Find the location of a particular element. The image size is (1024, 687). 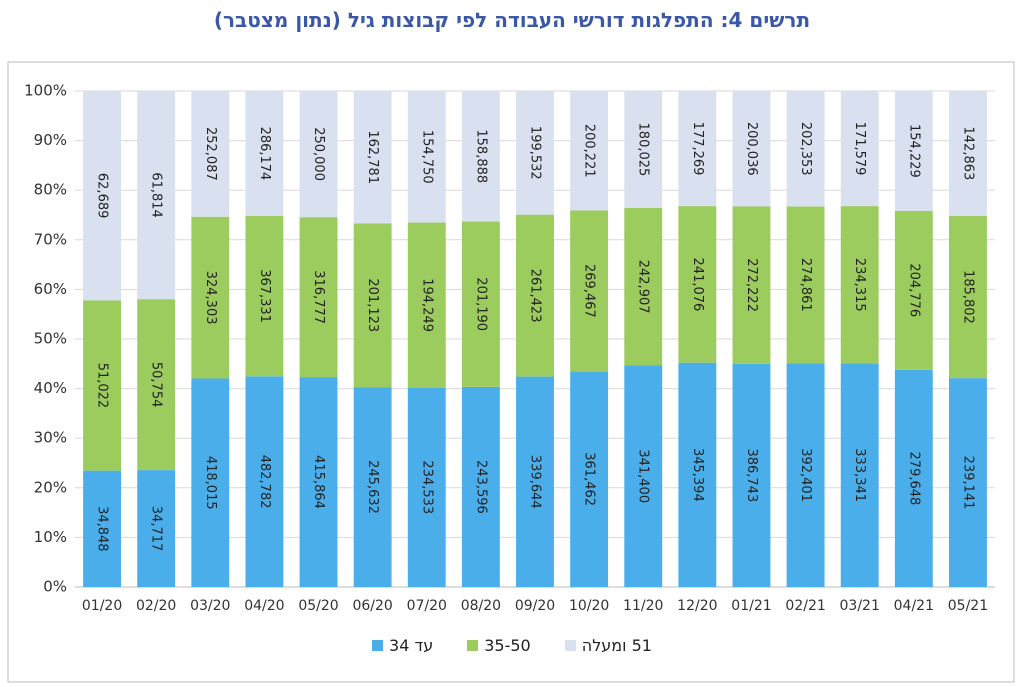

x-tick-label: 01/21 is located at coordinates (751, 606).